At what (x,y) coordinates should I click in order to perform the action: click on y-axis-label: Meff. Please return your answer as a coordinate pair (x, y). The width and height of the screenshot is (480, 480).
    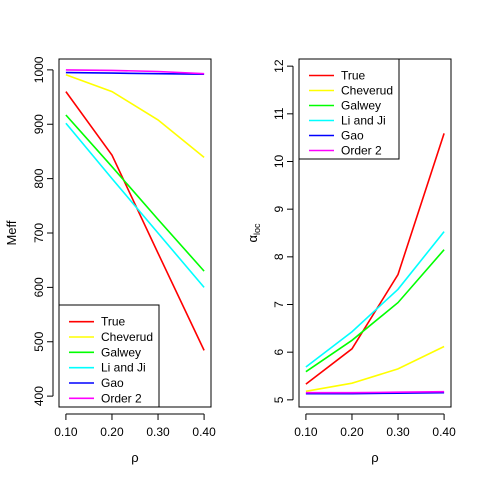
    Looking at the image, I should click on (11, 232).